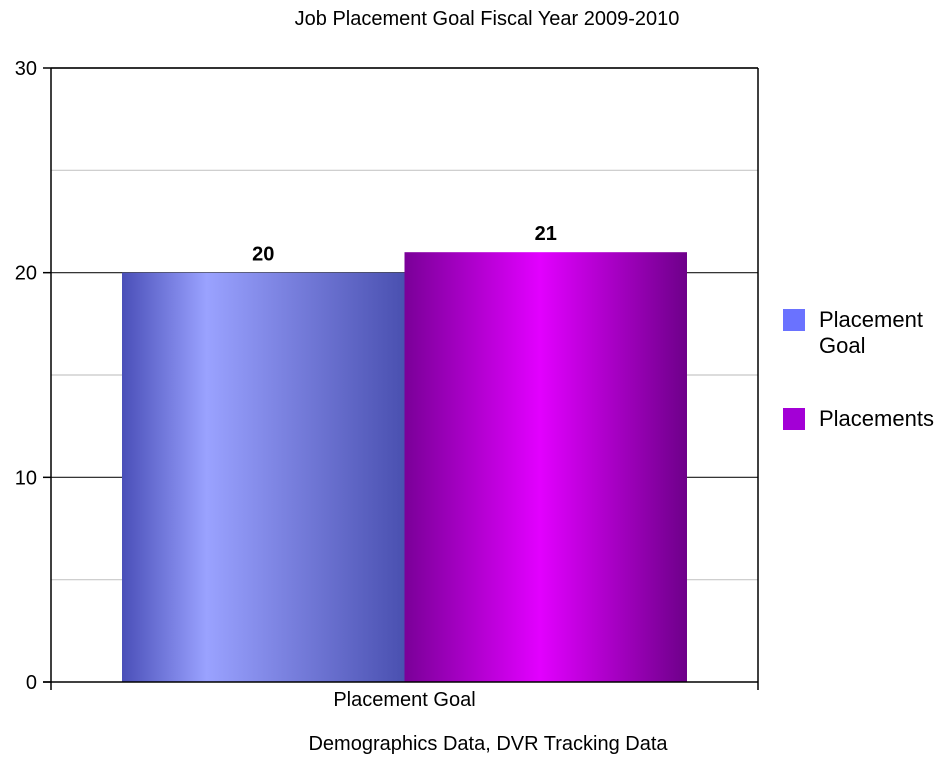 This screenshot has height=757, width=944. What do you see at coordinates (546, 234) in the screenshot?
I see `data-label: 21` at bounding box center [546, 234].